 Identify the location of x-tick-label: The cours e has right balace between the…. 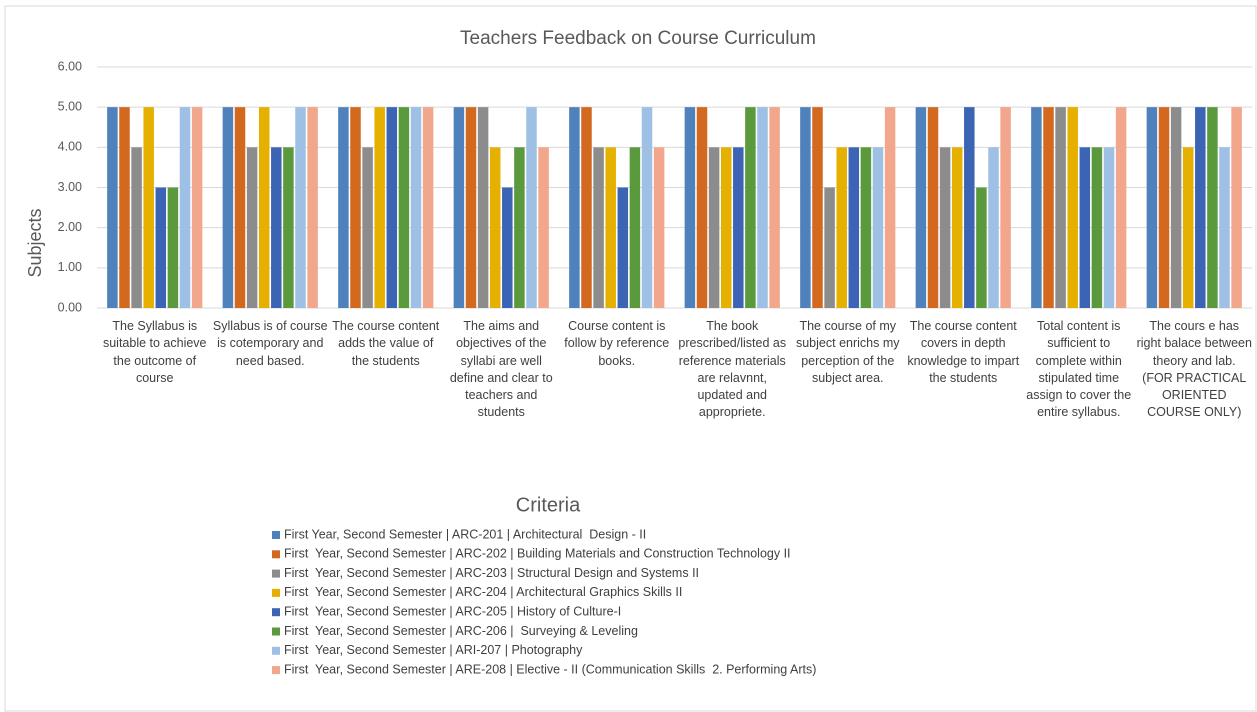
(1194, 369).